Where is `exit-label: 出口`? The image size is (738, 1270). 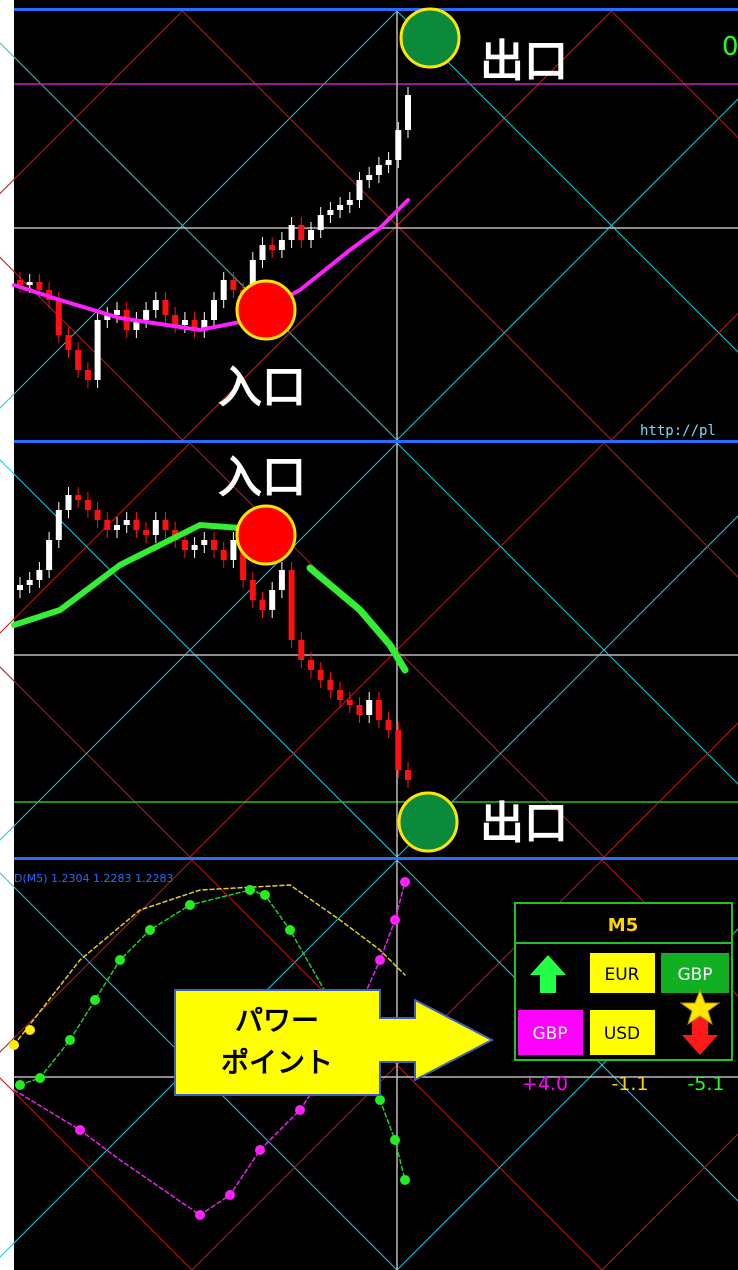 exit-label: 出口 is located at coordinates (524, 823).